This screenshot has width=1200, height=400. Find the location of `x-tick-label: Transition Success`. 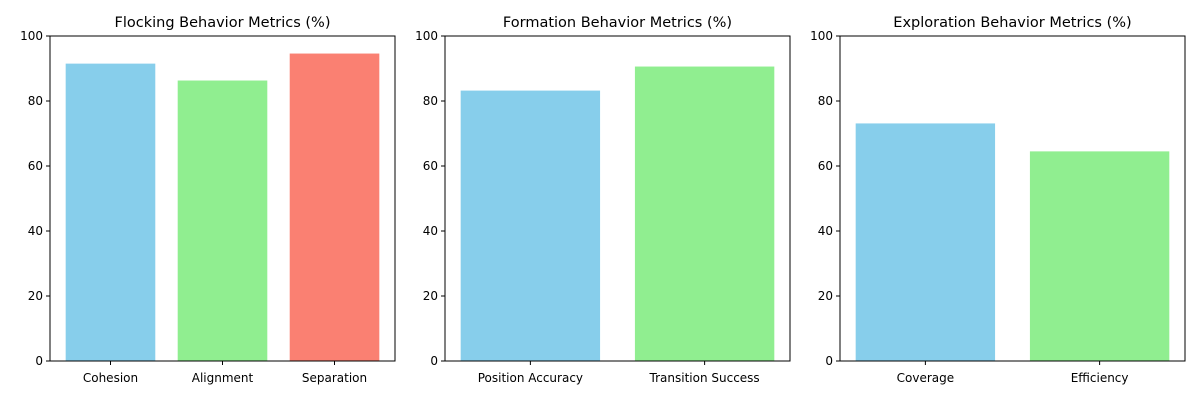

x-tick-label: Transition Success is located at coordinates (704, 378).